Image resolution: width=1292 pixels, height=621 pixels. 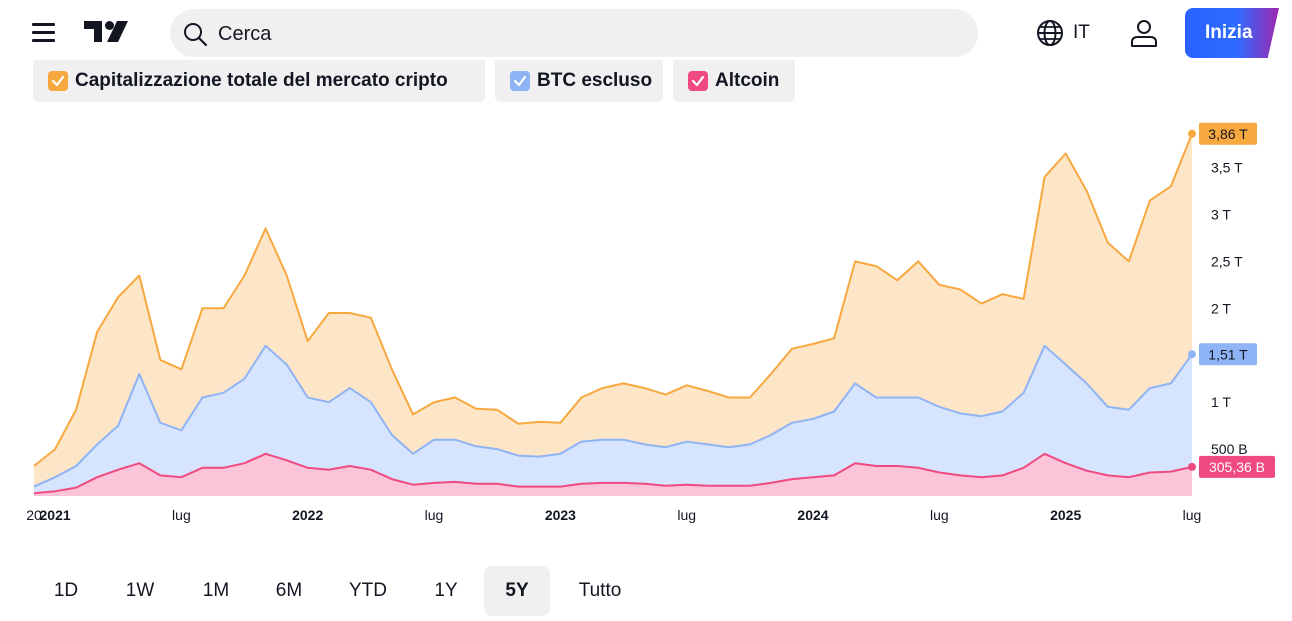 What do you see at coordinates (289, 590) in the screenshot?
I see `range-6m: 6M` at bounding box center [289, 590].